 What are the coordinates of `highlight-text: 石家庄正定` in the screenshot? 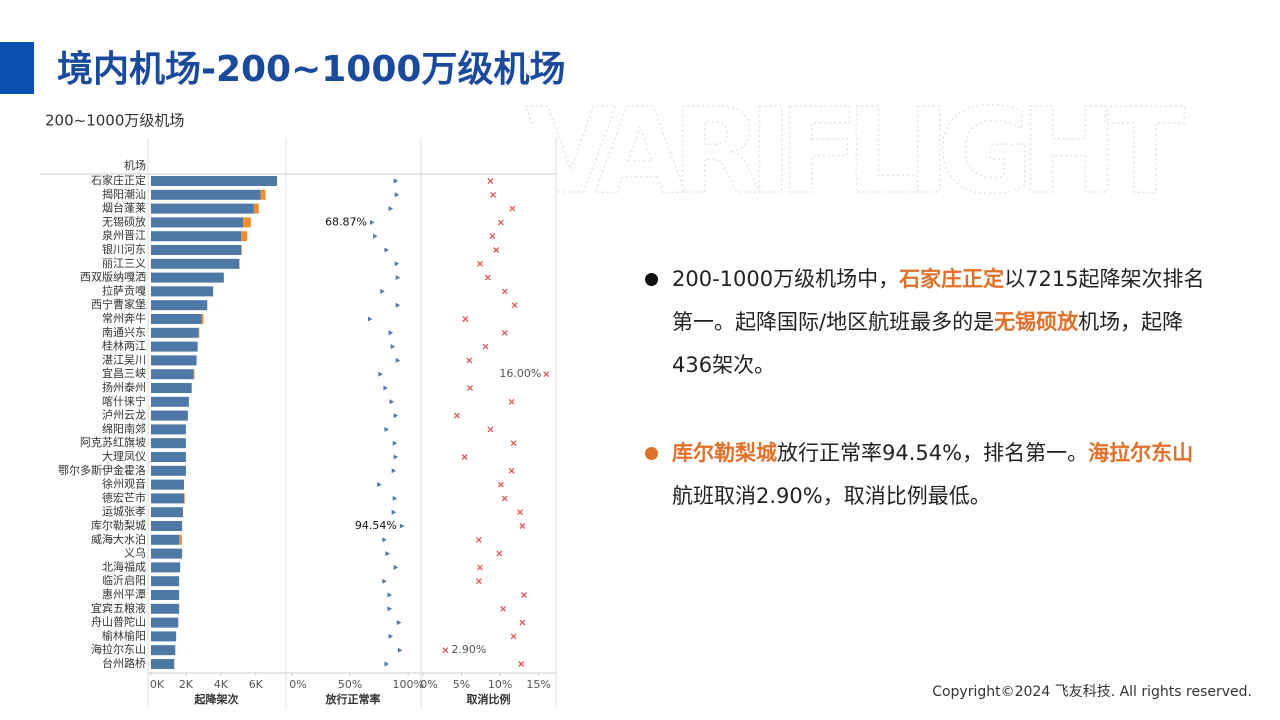 It's located at (952, 279).